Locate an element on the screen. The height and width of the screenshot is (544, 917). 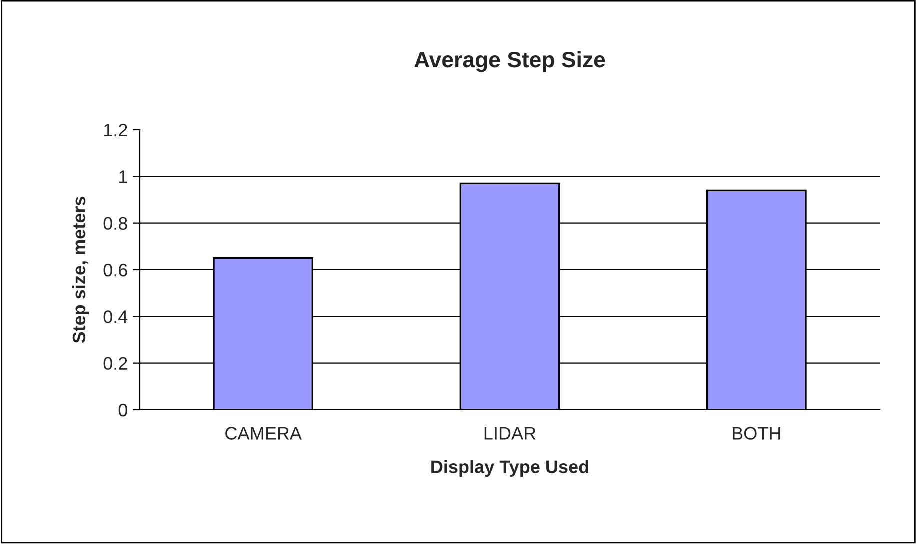
y-axis-title: Step size, meters is located at coordinates (81, 270).